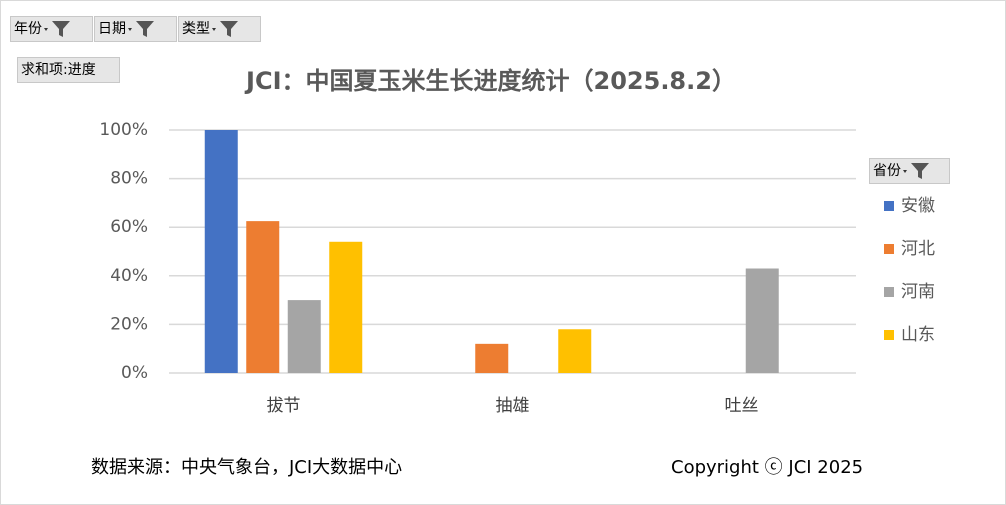 This screenshot has height=505, width=1006. What do you see at coordinates (129, 276) in the screenshot?
I see `y-tick-label: 40%` at bounding box center [129, 276].